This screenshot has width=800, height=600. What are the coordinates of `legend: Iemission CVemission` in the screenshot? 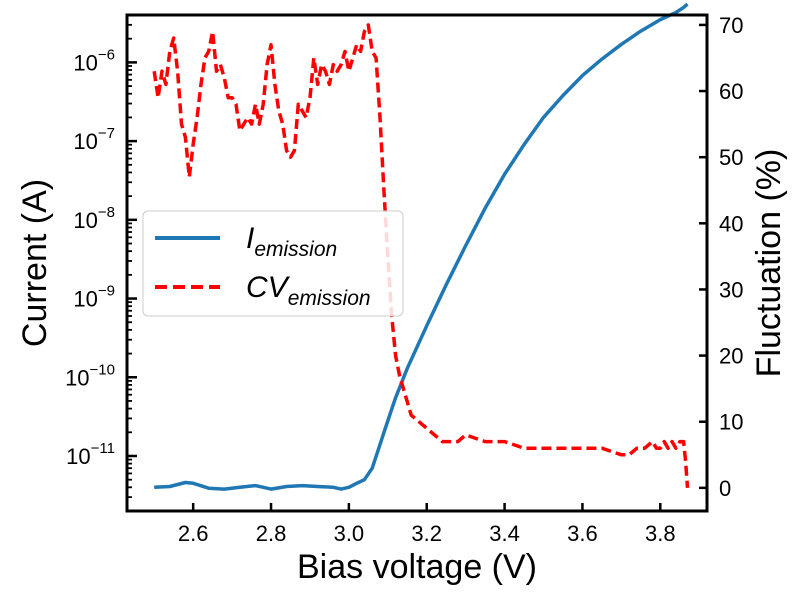 It's located at (273, 263).